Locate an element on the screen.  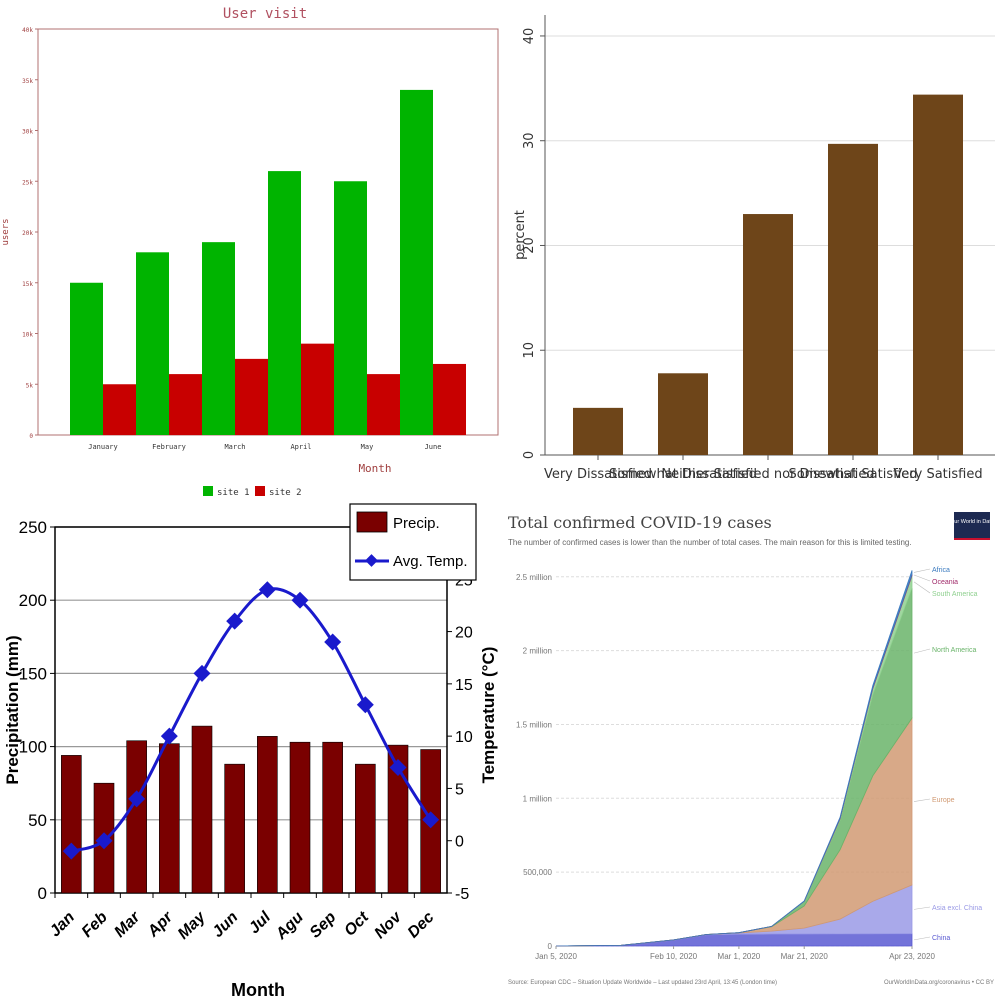
owid-logo-text: Our World in Data is located at coordinates (972, 522).